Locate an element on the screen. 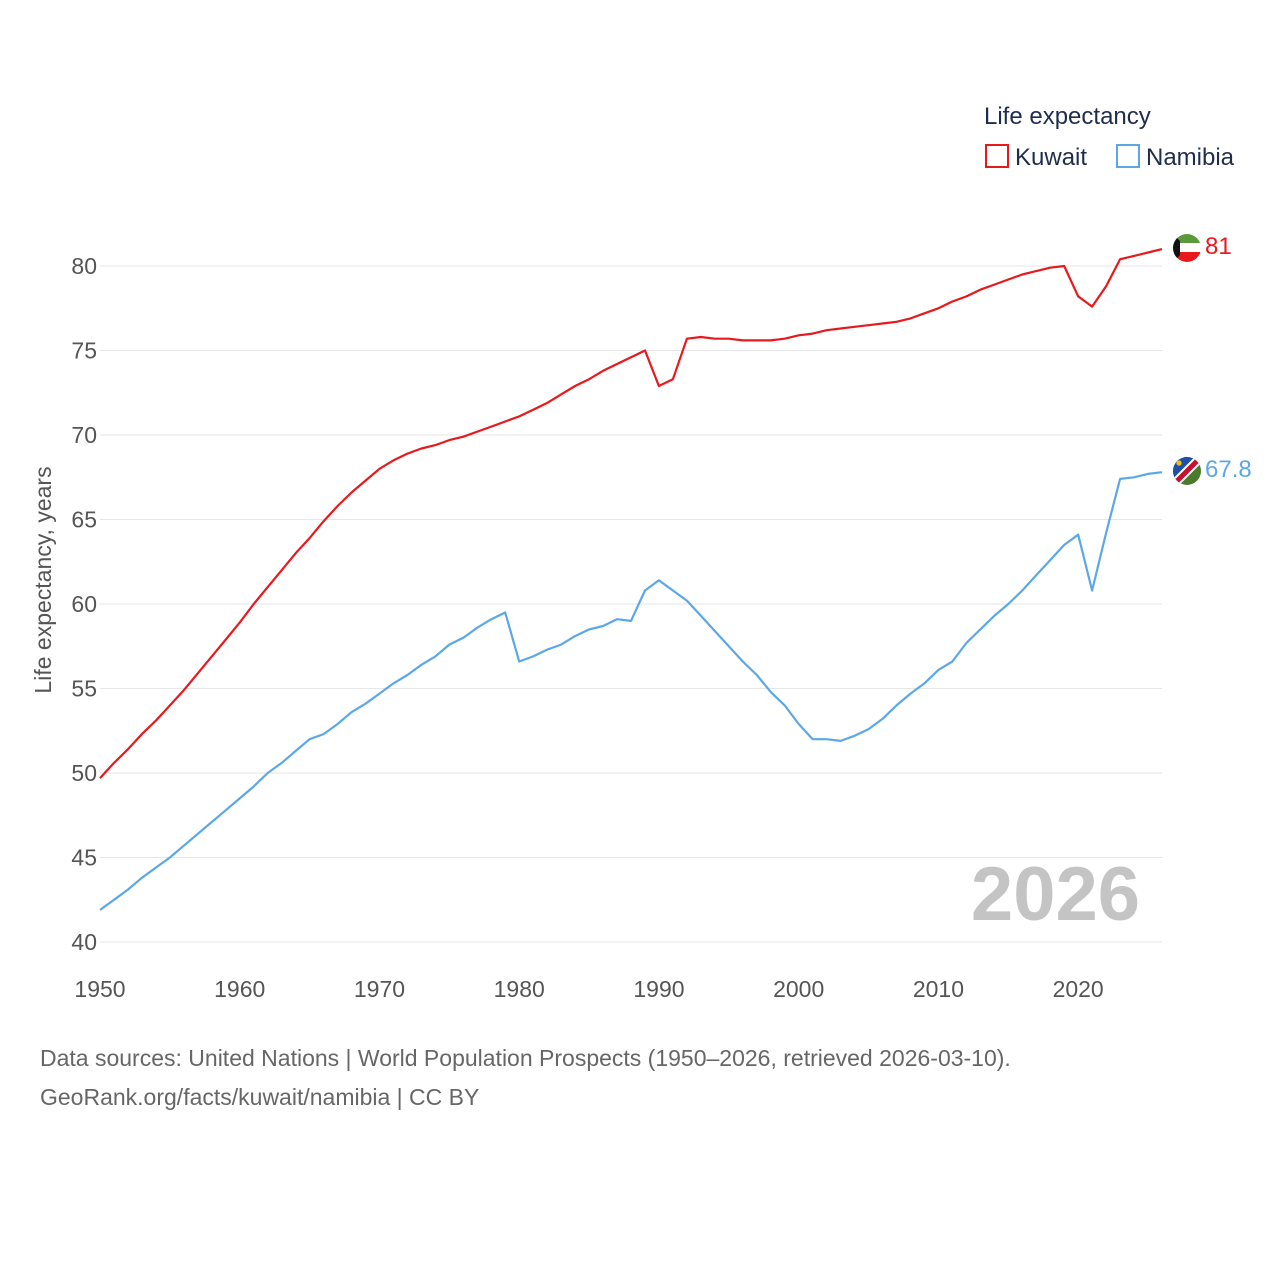 Image resolution: width=1280 pixels, height=1280 pixels. y-tick-labels: 40 45 50 55 60 65 70 75 80 is located at coordinates (84, 604).